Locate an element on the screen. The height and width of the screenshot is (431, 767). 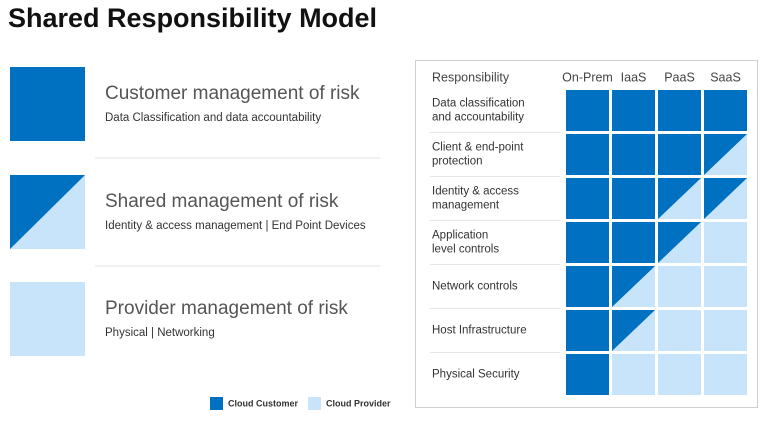
matrix-header: Responsibility is located at coordinates (471, 77).